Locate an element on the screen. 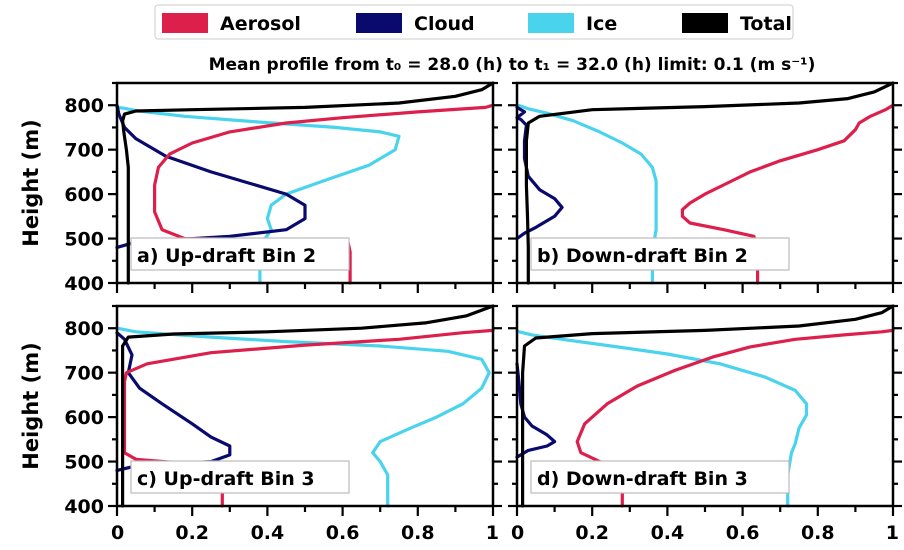  legend-label-aerosol: Aerosol is located at coordinates (260, 24).